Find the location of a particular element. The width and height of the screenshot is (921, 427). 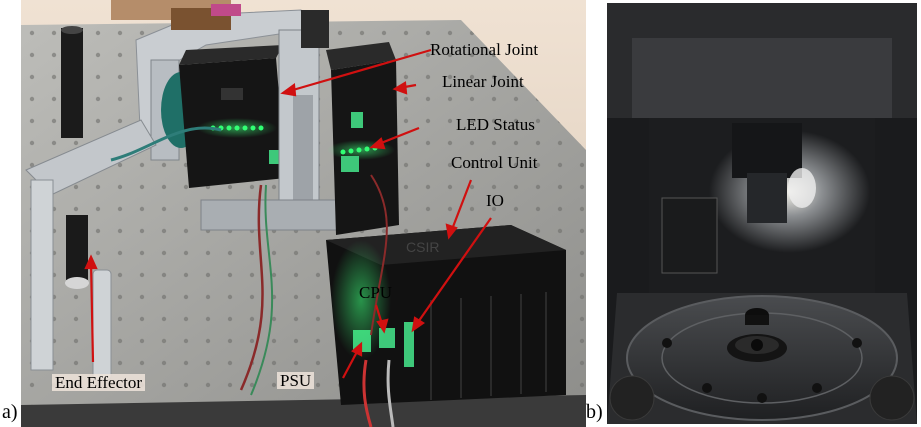

table-edge is located at coordinates (303, 411).